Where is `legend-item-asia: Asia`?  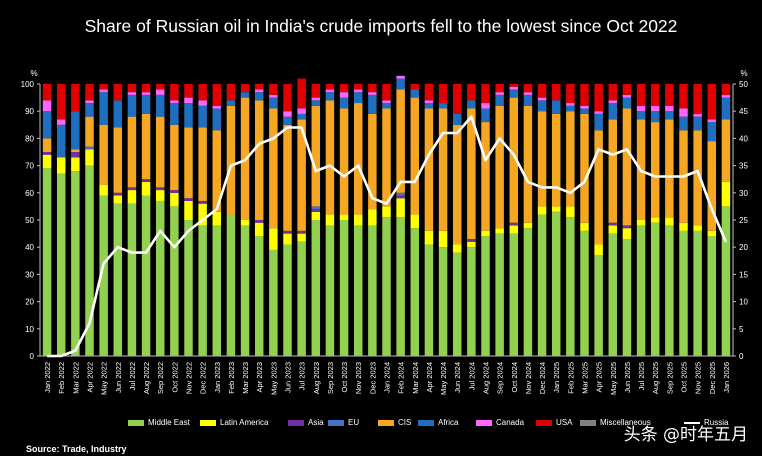
legend-item-asia: Asia is located at coordinates (306, 422).